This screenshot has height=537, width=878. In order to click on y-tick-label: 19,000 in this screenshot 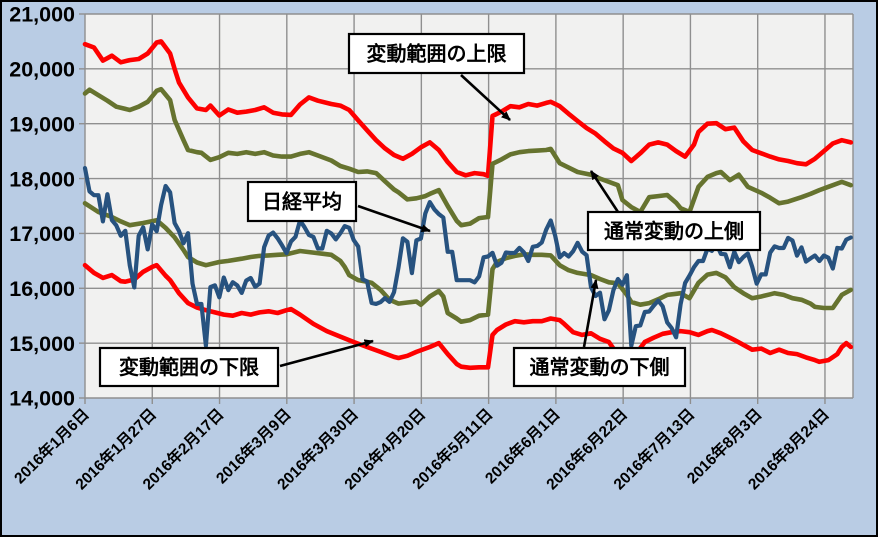, I will do `click(42, 124)`.